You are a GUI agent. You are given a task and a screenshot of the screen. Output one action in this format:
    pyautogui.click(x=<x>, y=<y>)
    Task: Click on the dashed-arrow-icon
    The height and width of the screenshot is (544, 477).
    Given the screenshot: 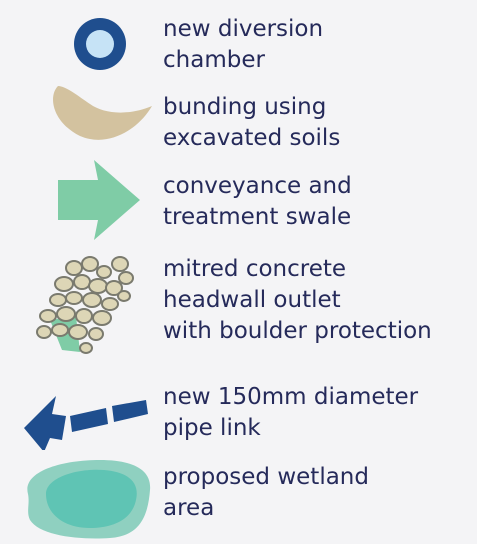 What is the action you would take?
    pyautogui.click(x=86, y=423)
    